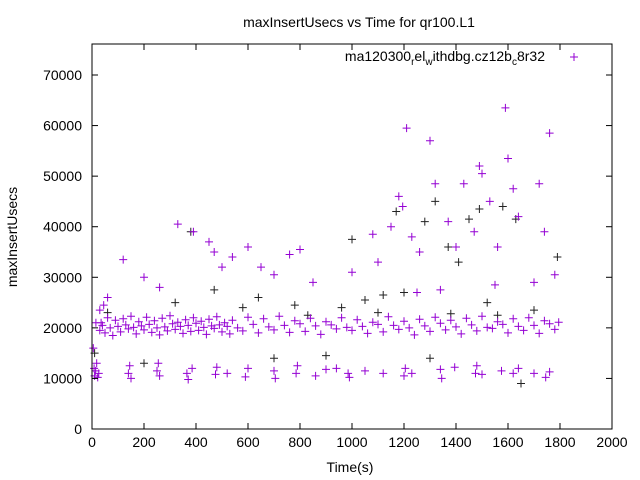 The height and width of the screenshot is (480, 640). I want to click on y-axis-label: maxInsertUsecs, so click(12, 237).